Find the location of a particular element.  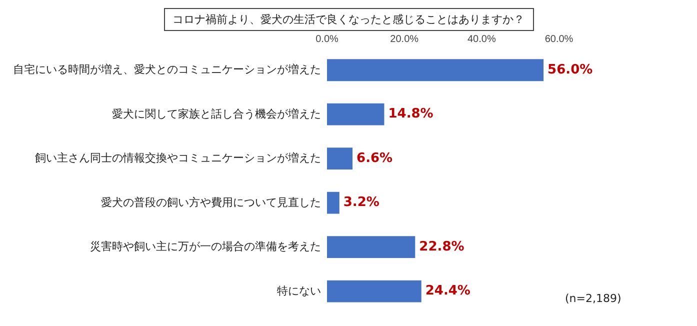

chart-title: コロナ禍前より、愛犬の生活で良くなったと感じることはありますか？ is located at coordinates (349, 19).